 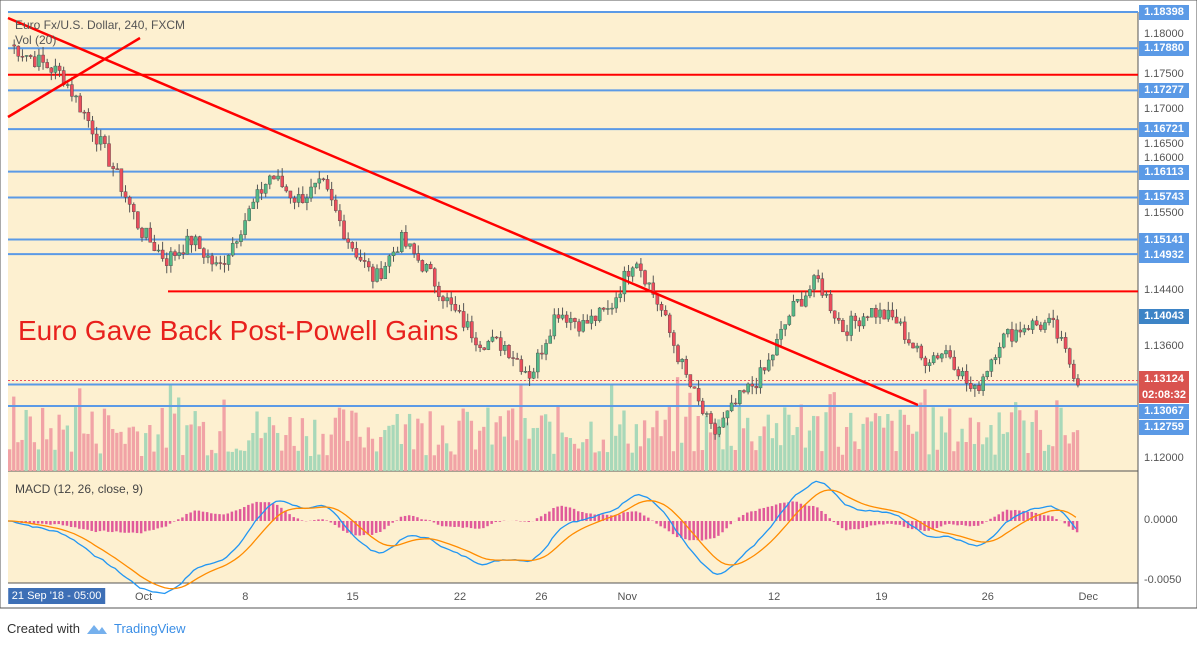 I want to click on level-price-label: 1.15743, so click(x=1164, y=198).